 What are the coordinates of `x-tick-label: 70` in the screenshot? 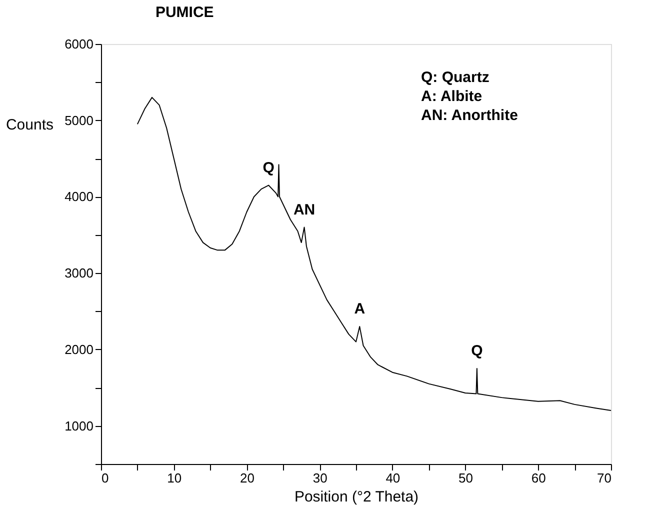 It's located at (604, 478).